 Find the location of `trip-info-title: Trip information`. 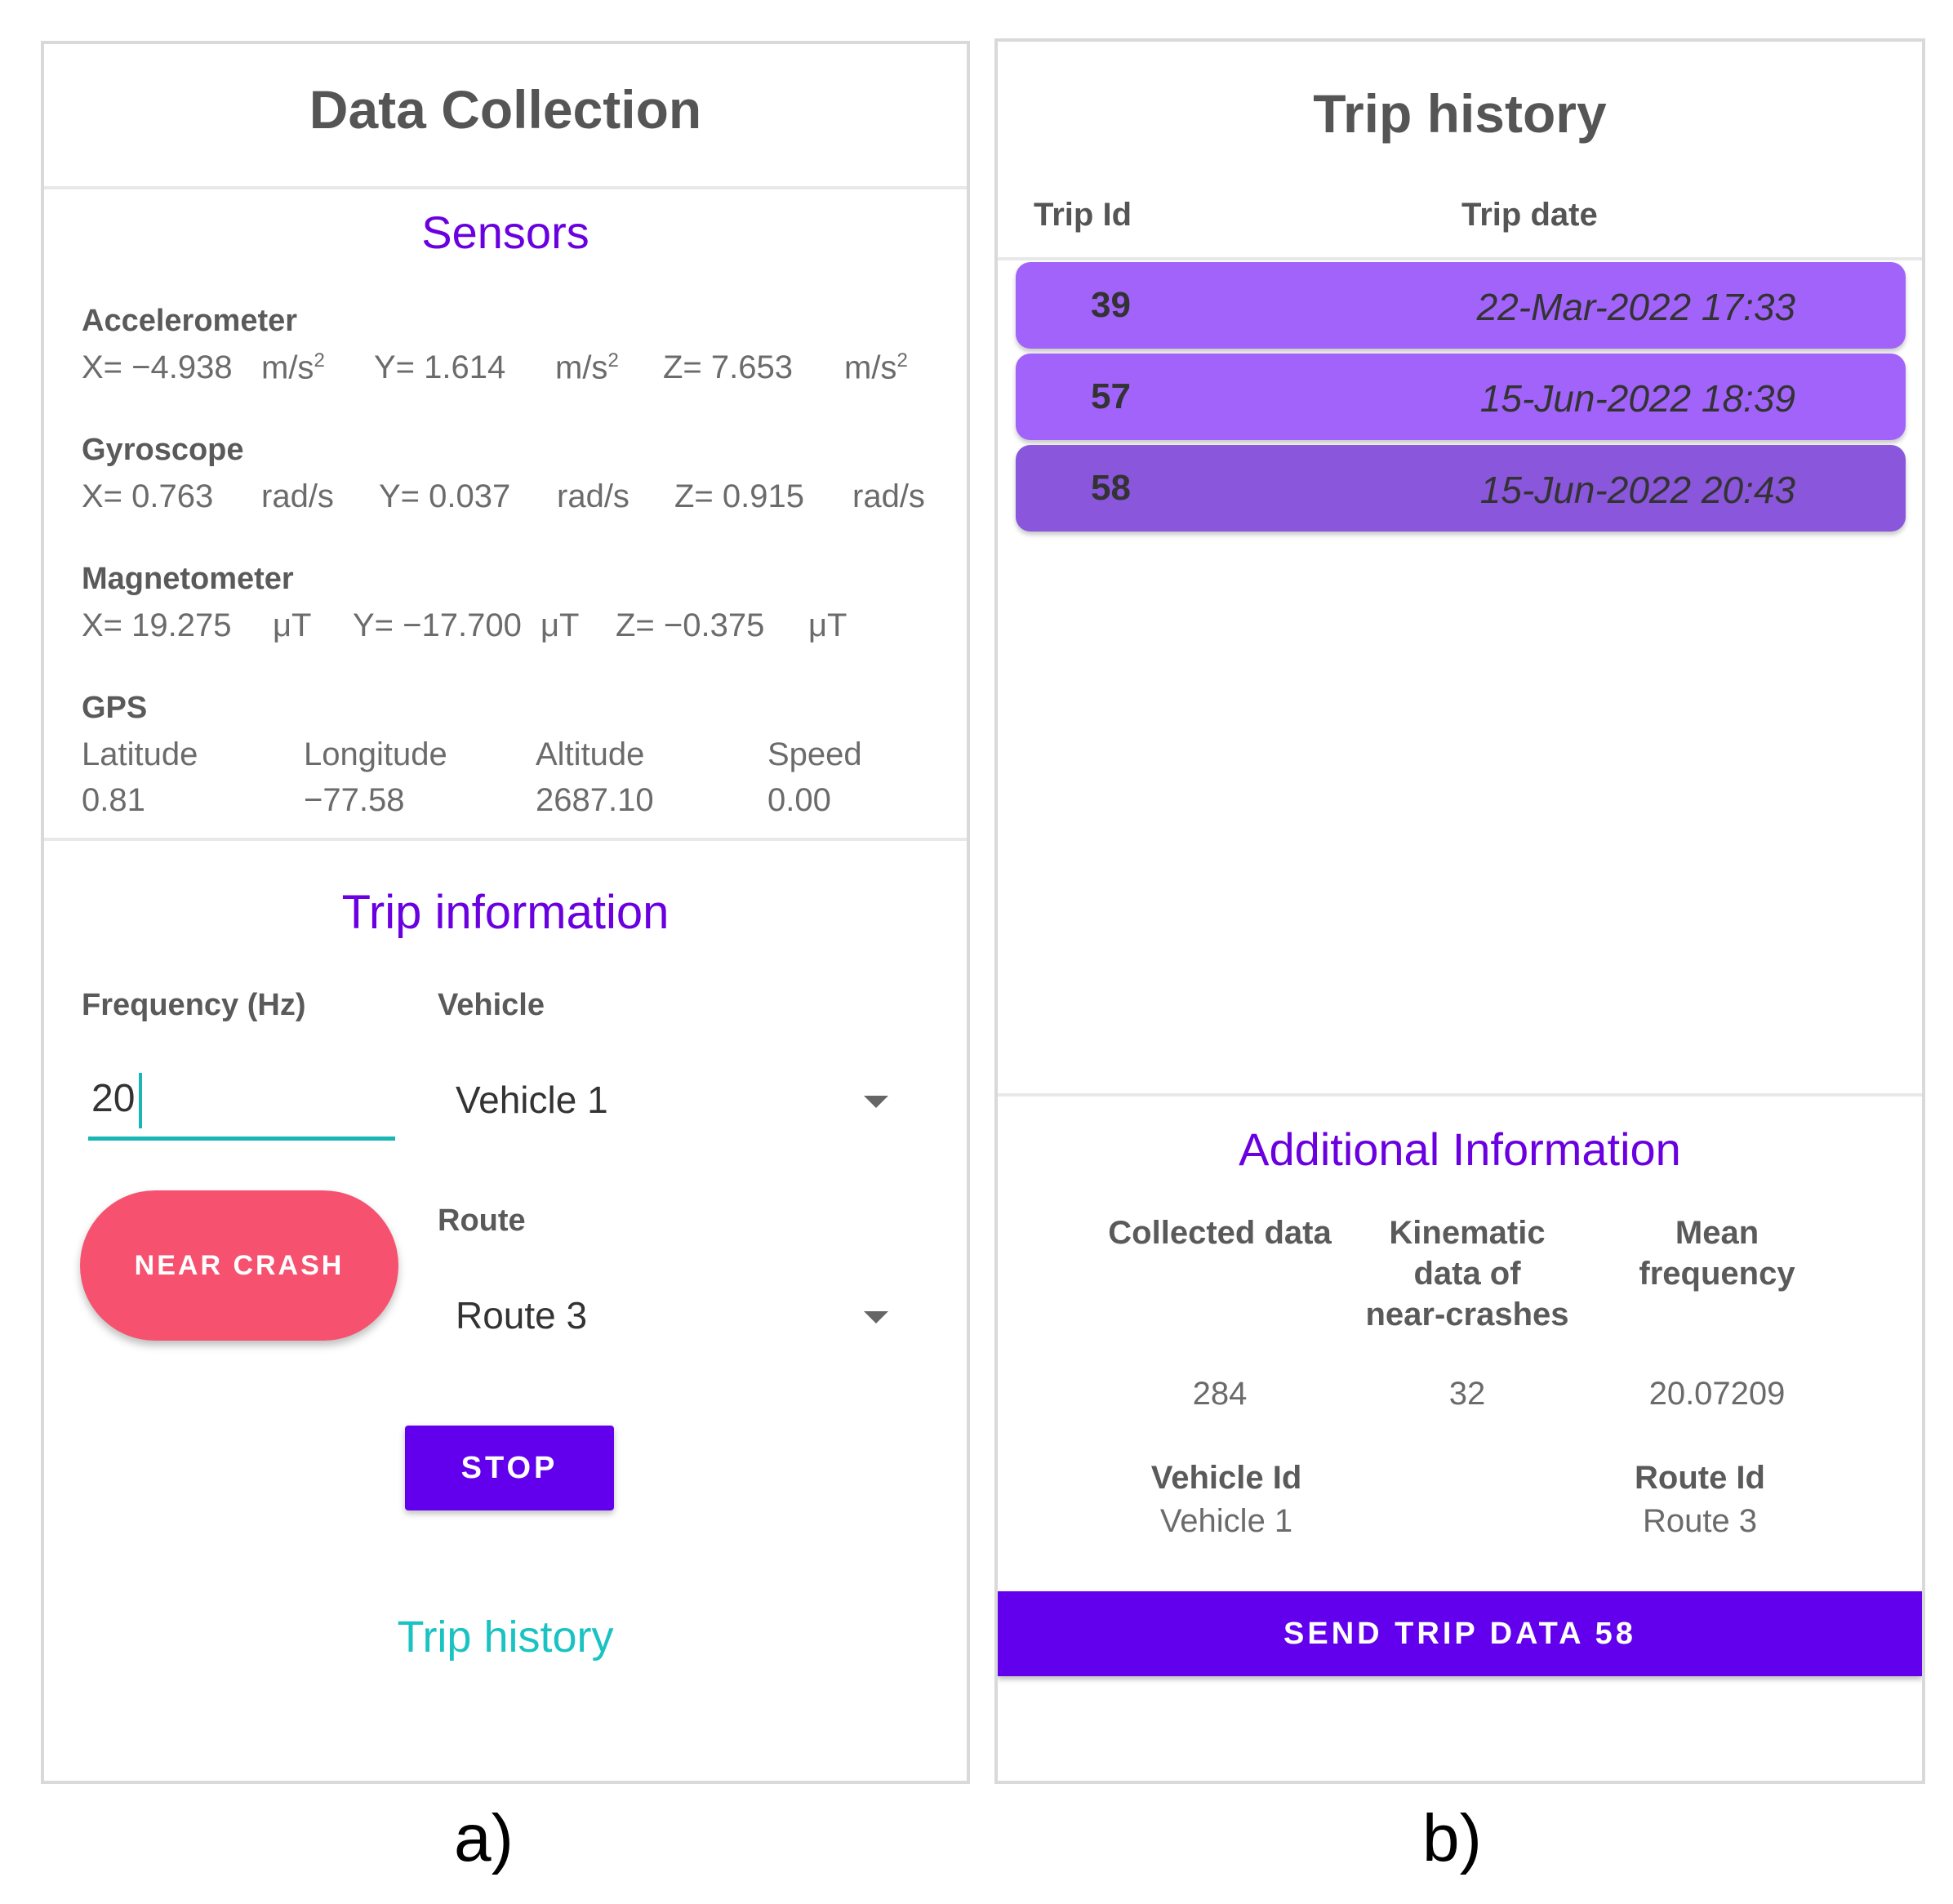

trip-info-title: Trip information is located at coordinates (506, 913).